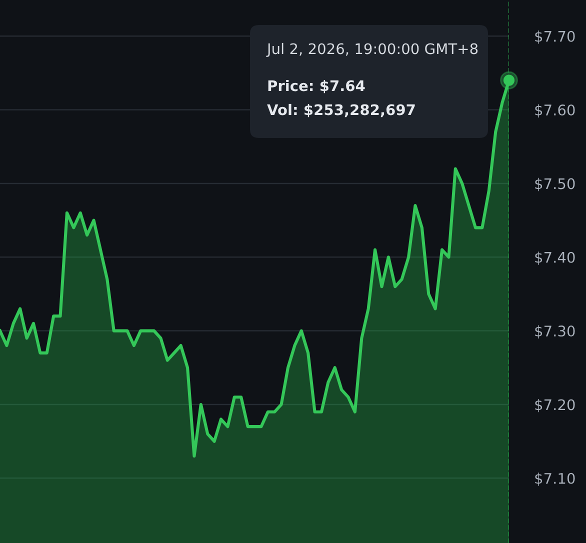 The height and width of the screenshot is (543, 586). What do you see at coordinates (555, 479) in the screenshot?
I see `y-tick-label: $7.10` at bounding box center [555, 479].